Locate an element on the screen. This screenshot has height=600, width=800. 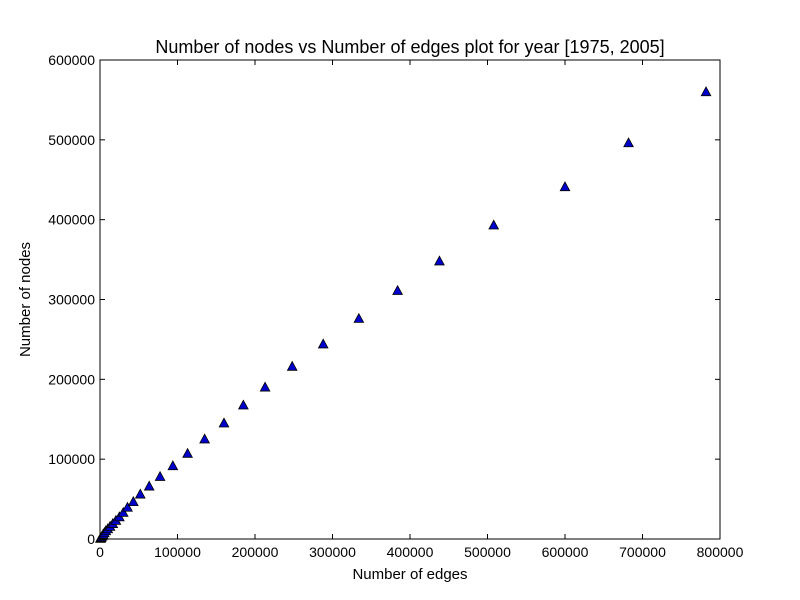
y-tick-label: 100000 is located at coordinates (71, 459).